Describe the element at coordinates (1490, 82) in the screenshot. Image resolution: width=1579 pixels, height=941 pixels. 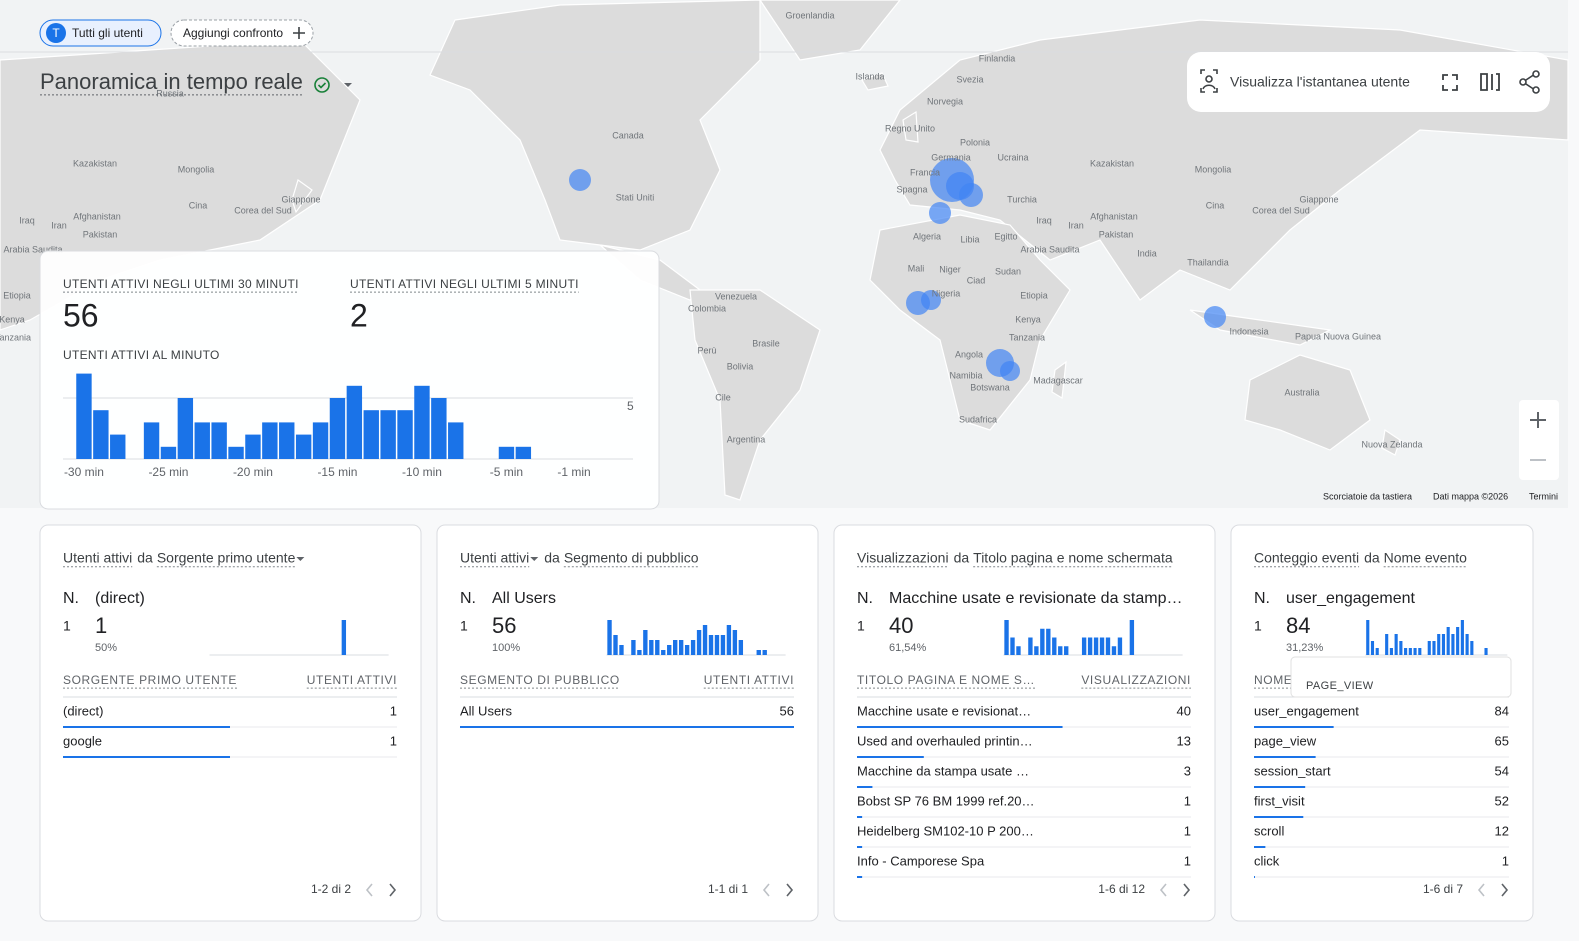
I see `compare-button` at that location.